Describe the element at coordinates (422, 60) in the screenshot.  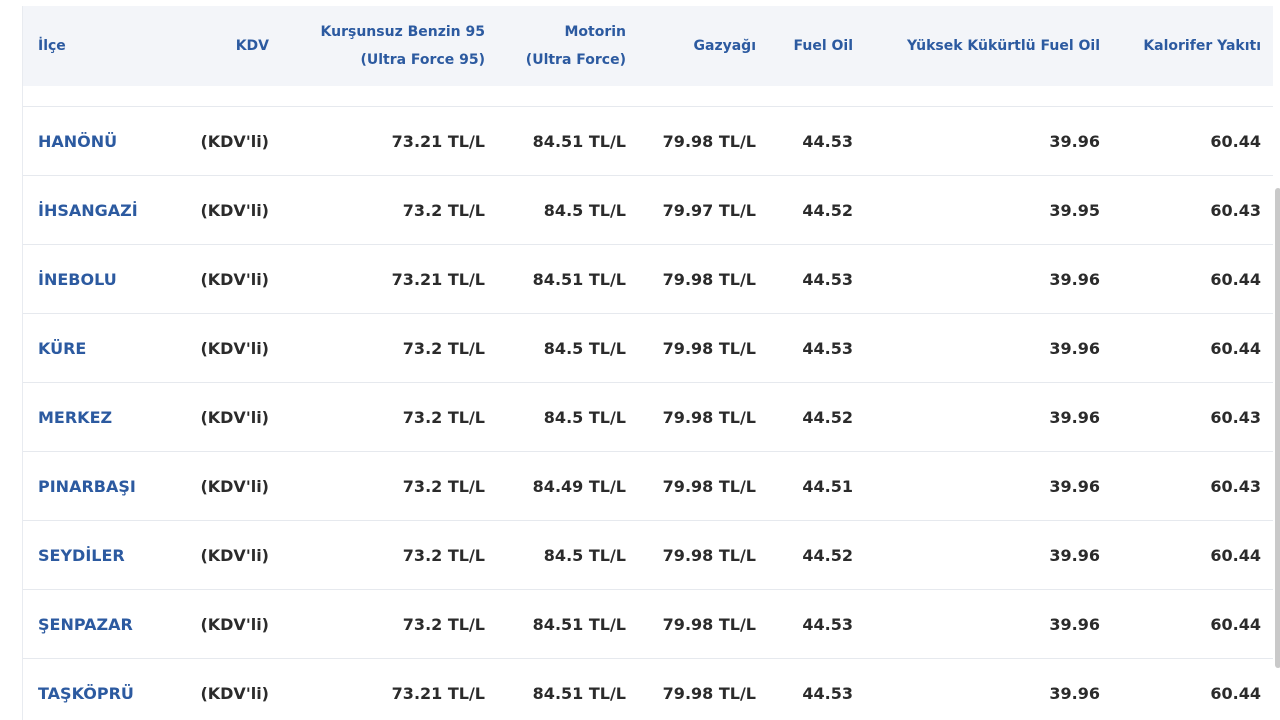
I see `header-benzin-line2: (Ultra Force 95)` at that location.